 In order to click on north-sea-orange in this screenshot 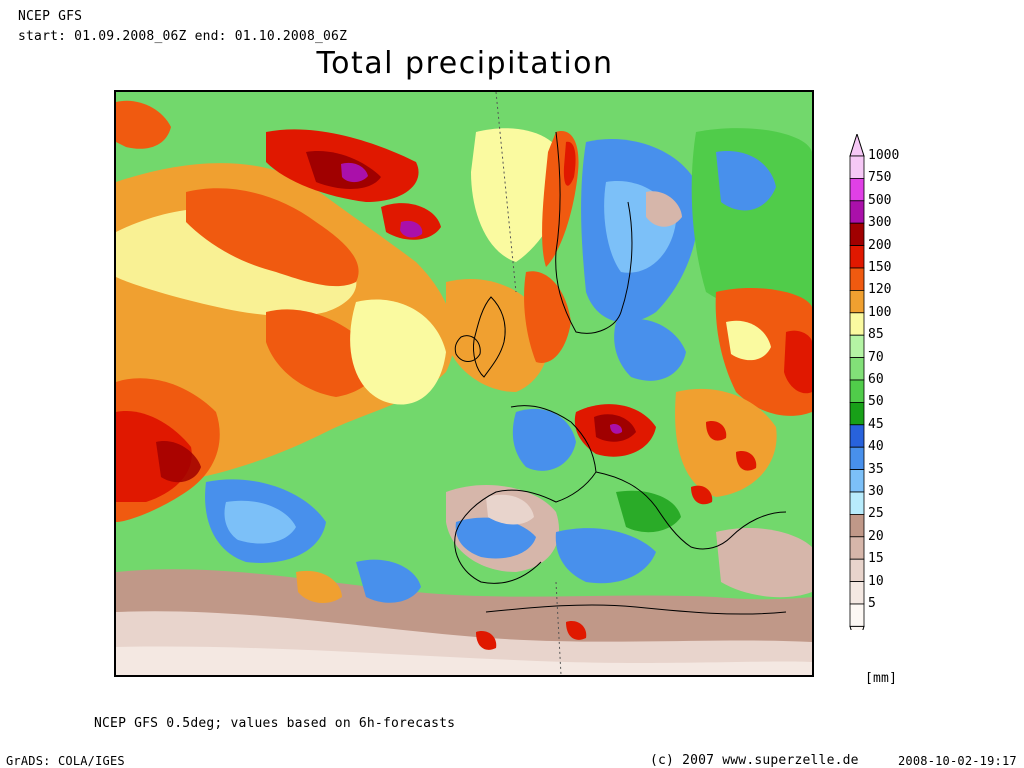, I will do `click(498, 335)`.